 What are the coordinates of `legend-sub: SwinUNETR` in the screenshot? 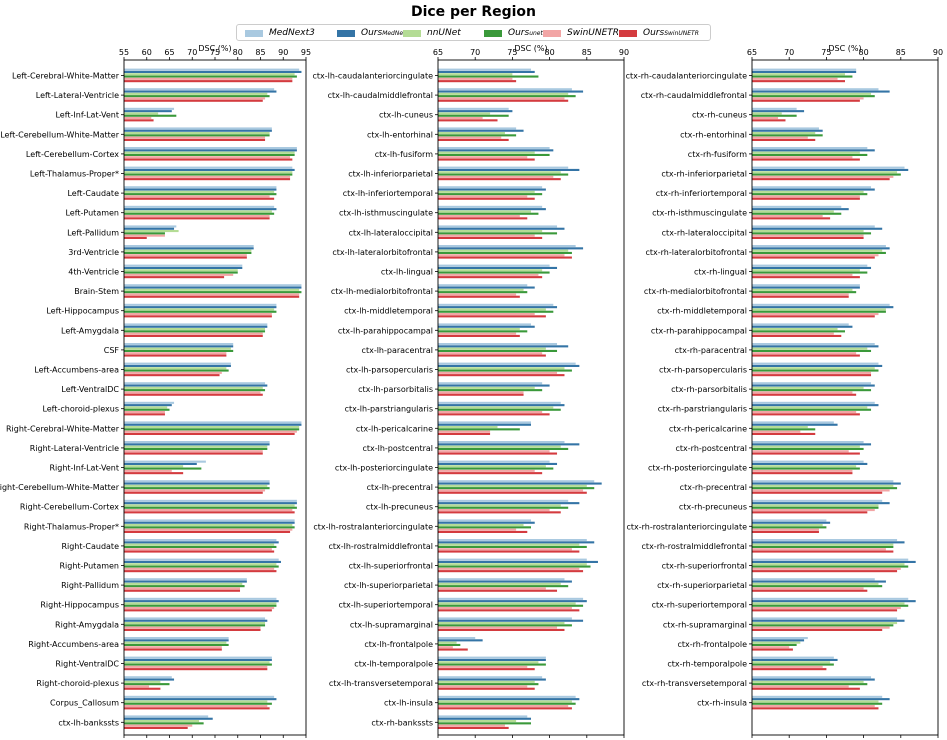 It's located at (681, 33).